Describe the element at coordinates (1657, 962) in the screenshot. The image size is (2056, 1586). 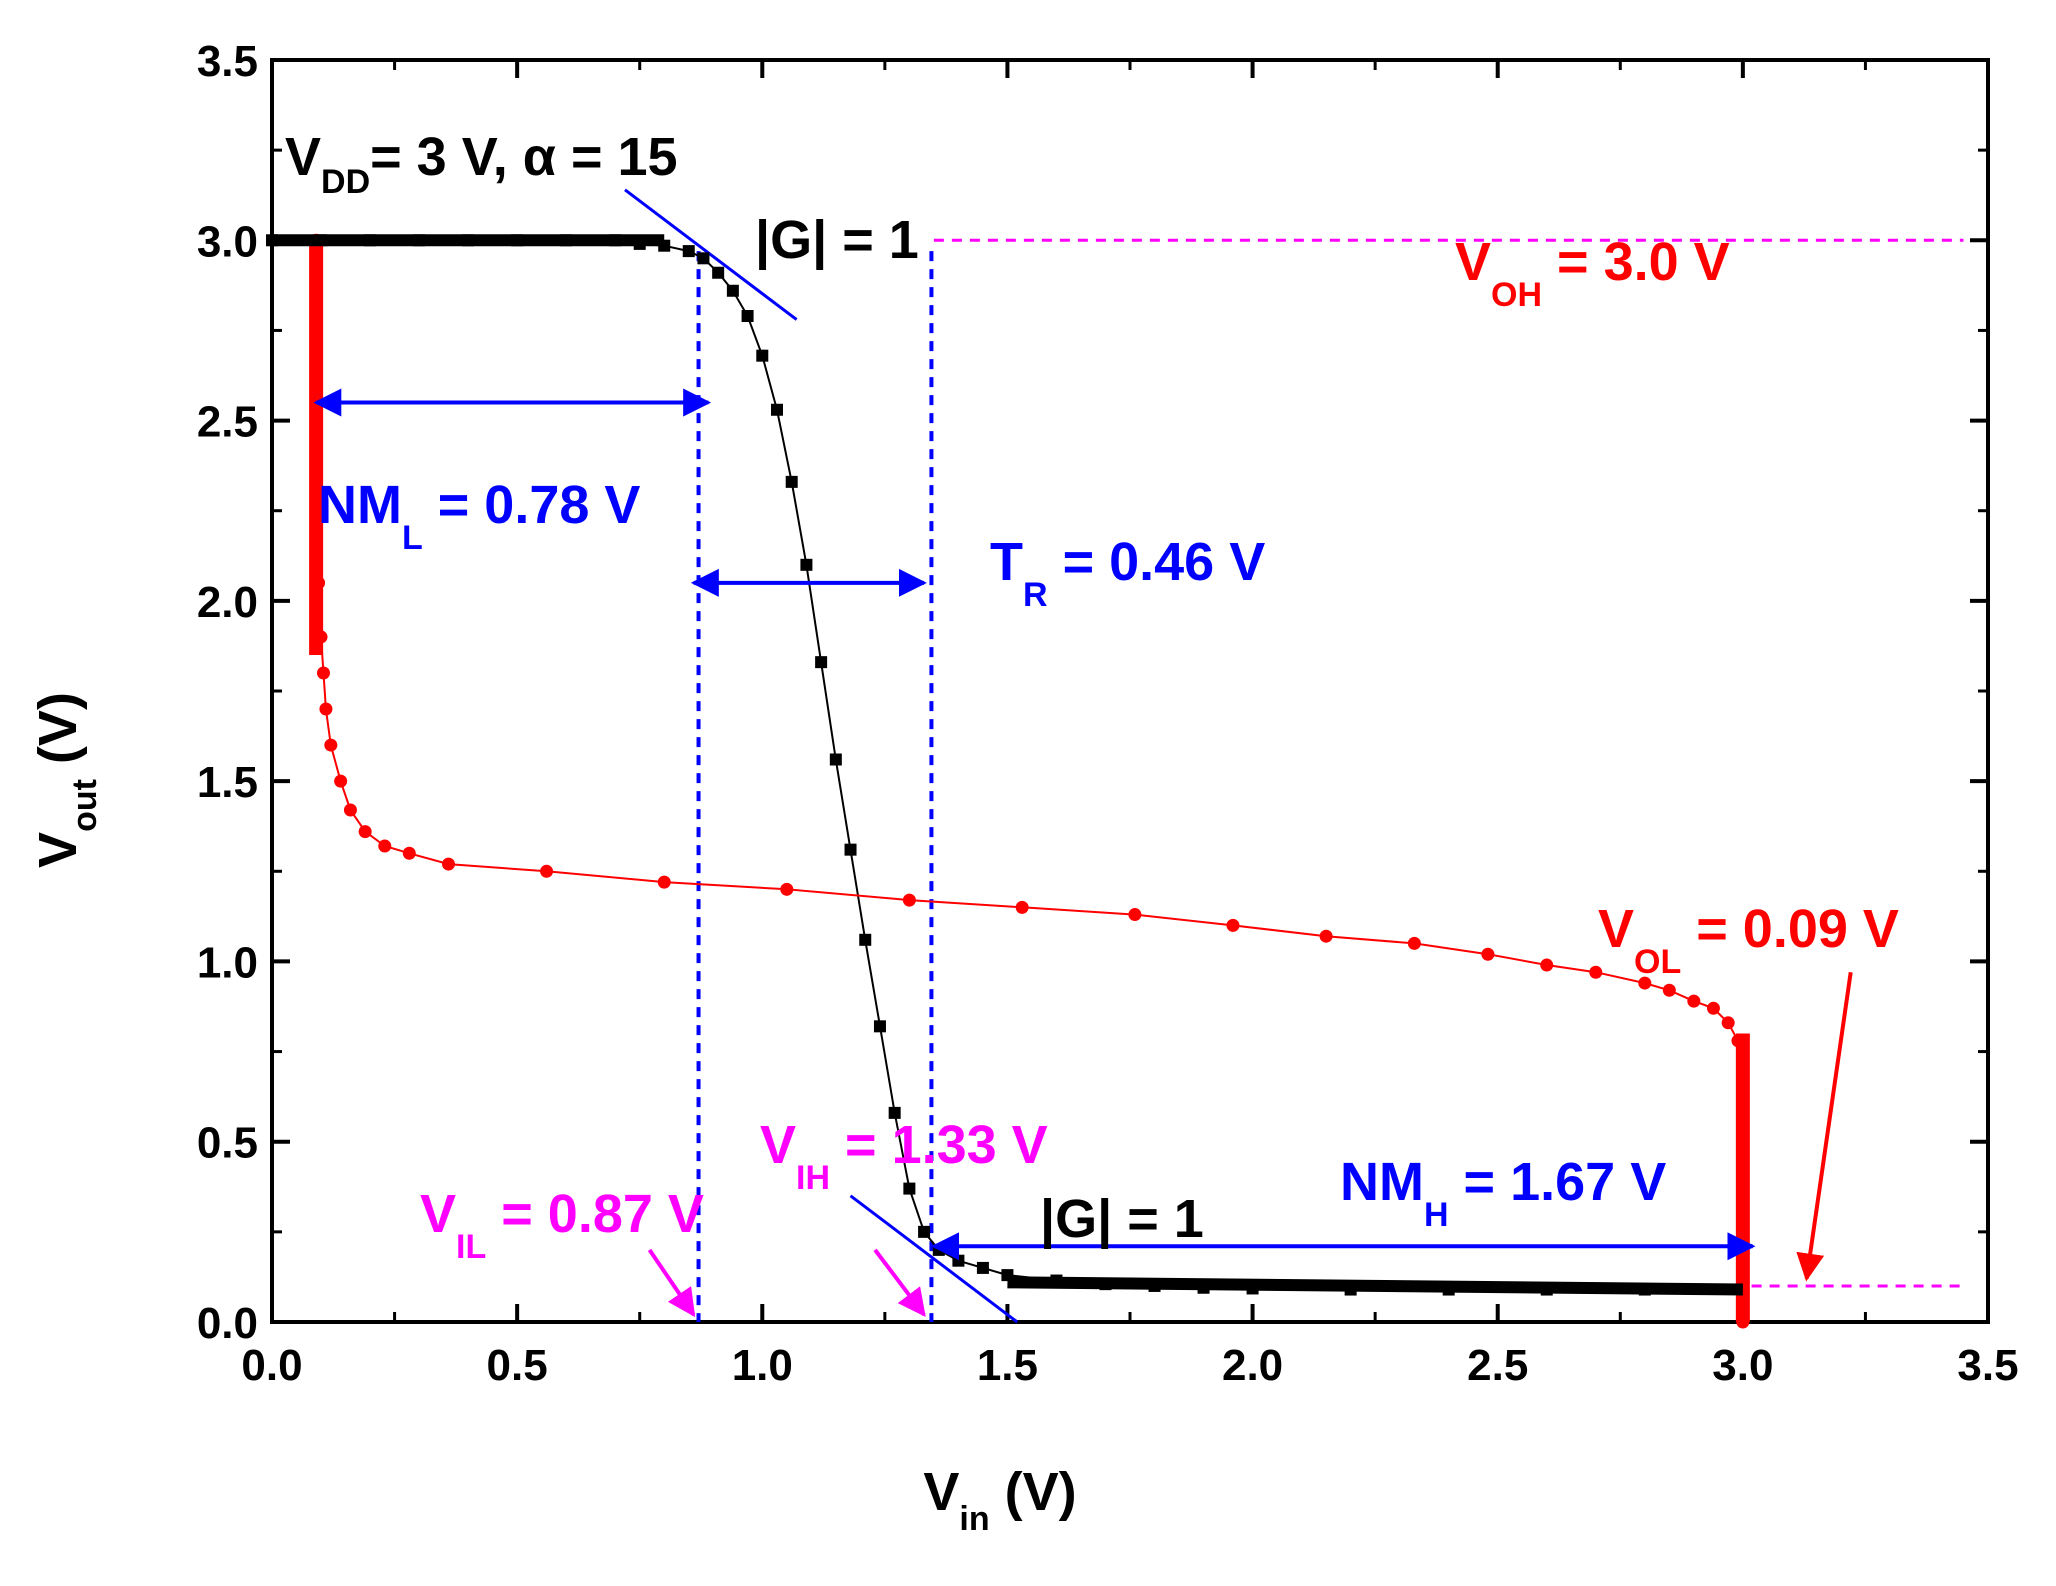
I see `vol-label-sub: OL` at that location.